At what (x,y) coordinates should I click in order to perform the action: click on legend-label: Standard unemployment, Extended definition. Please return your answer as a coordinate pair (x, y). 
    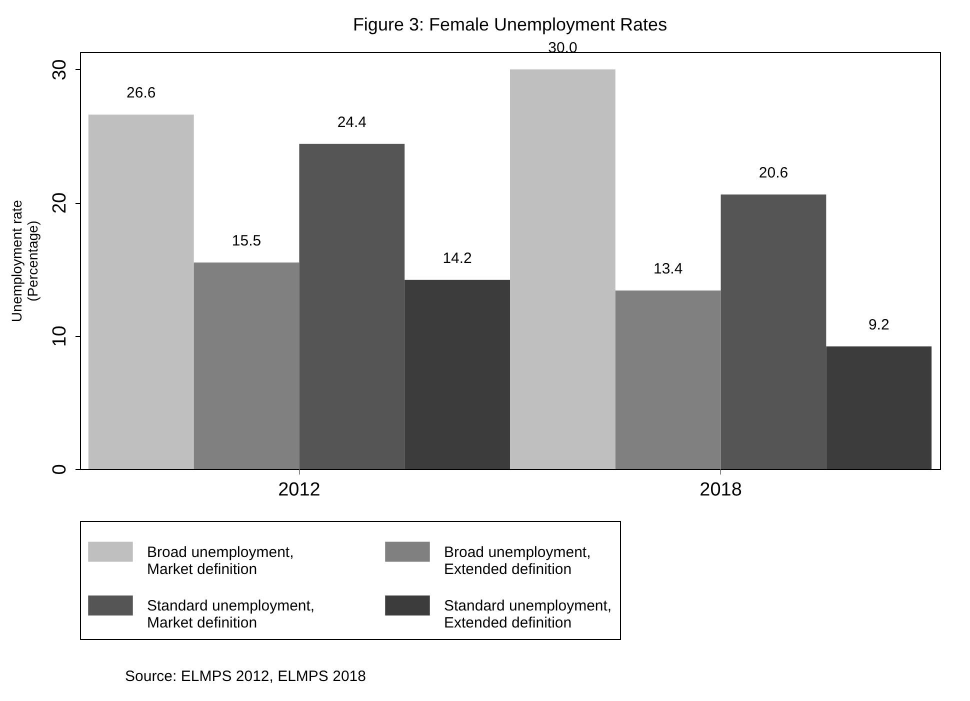
    Looking at the image, I should click on (528, 615).